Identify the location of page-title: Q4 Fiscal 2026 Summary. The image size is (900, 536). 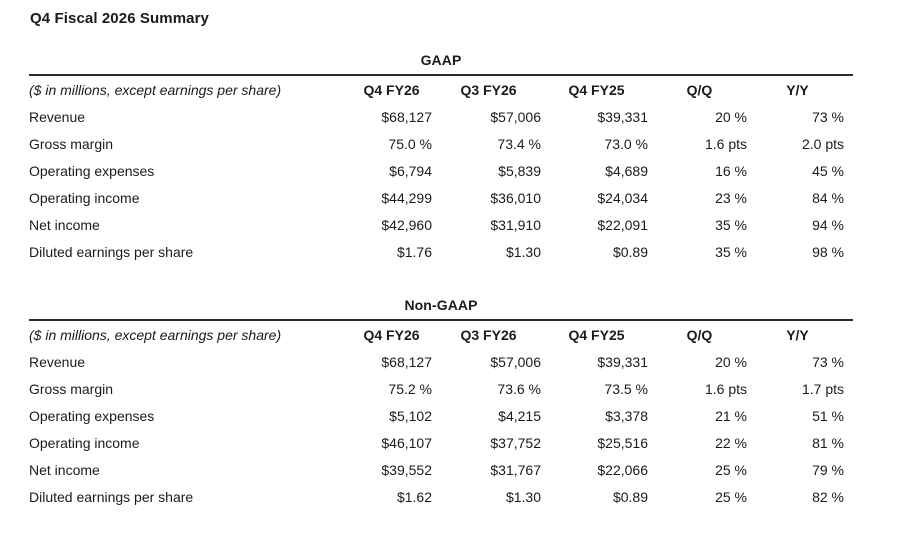
(119, 18).